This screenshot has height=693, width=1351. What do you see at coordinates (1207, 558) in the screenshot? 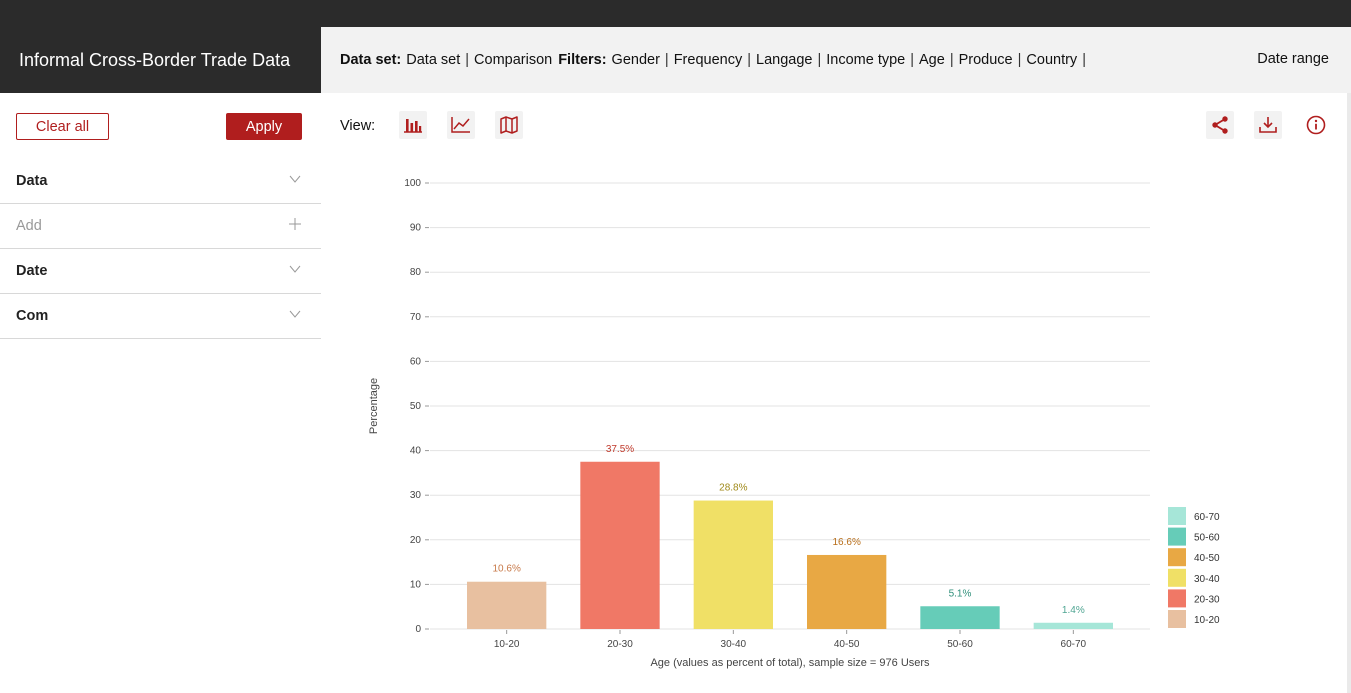
I see `legend-label: 40-50` at bounding box center [1207, 558].